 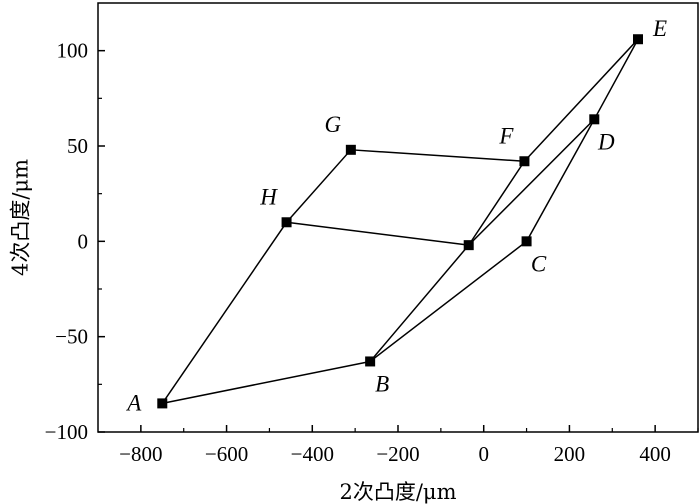 I want to click on segment-D-E, so click(x=616, y=79).